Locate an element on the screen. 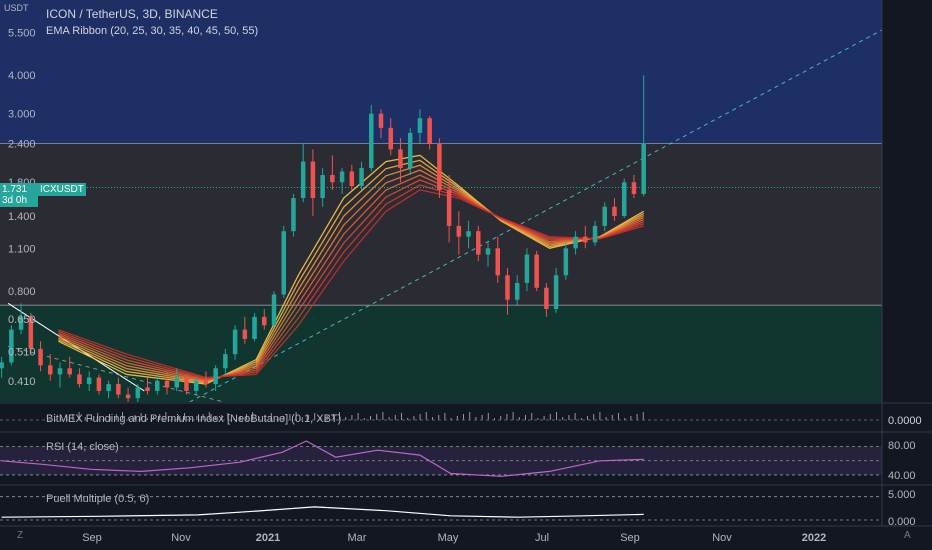  rsi-pane is located at coordinates (441, 458).